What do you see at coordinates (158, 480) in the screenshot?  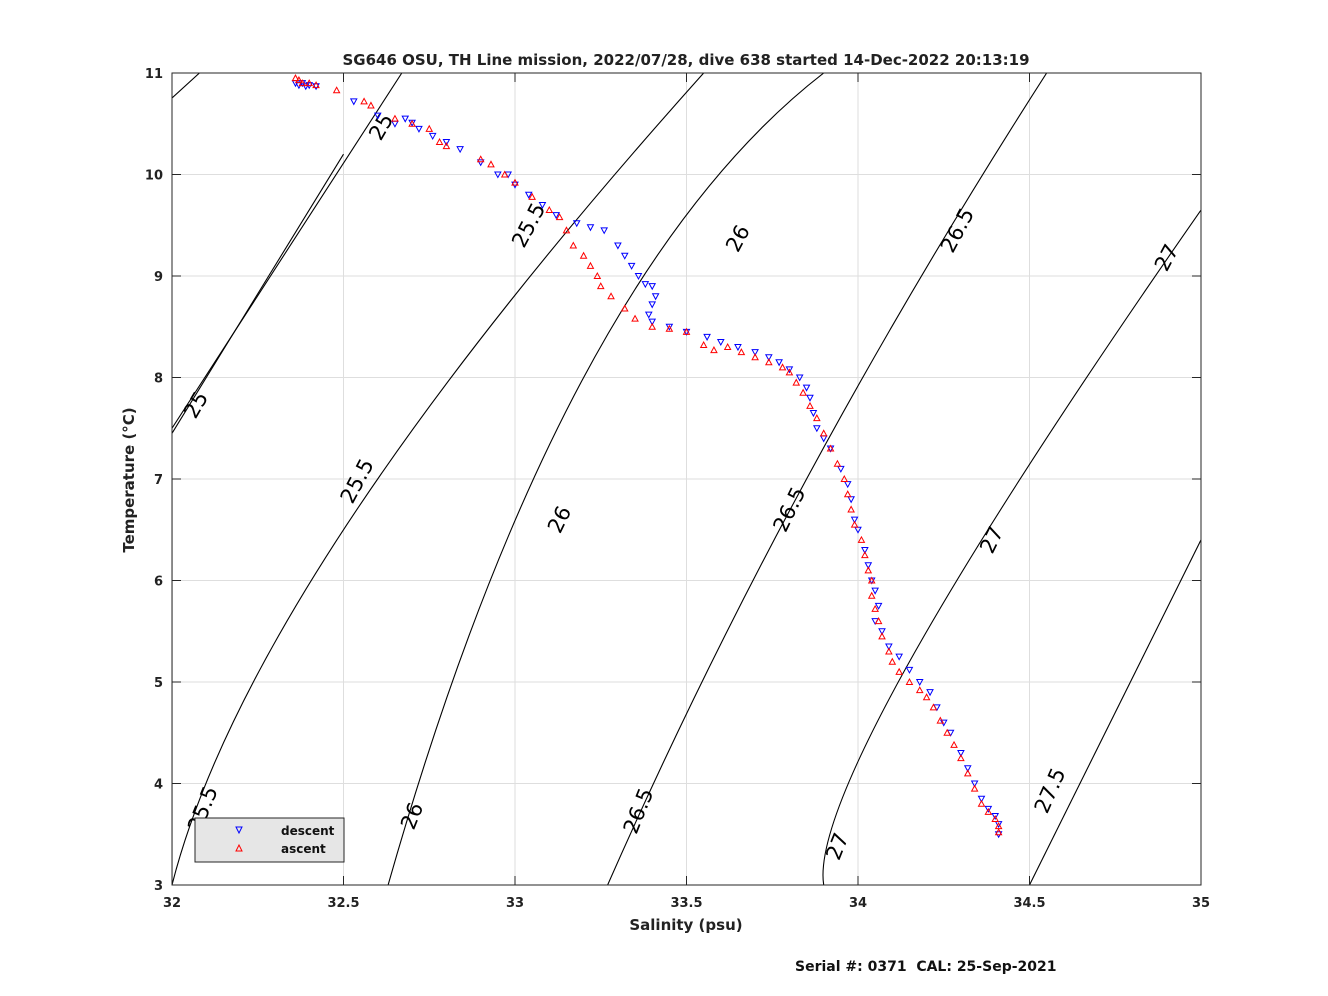 I see `y-tick-label: 7` at bounding box center [158, 480].